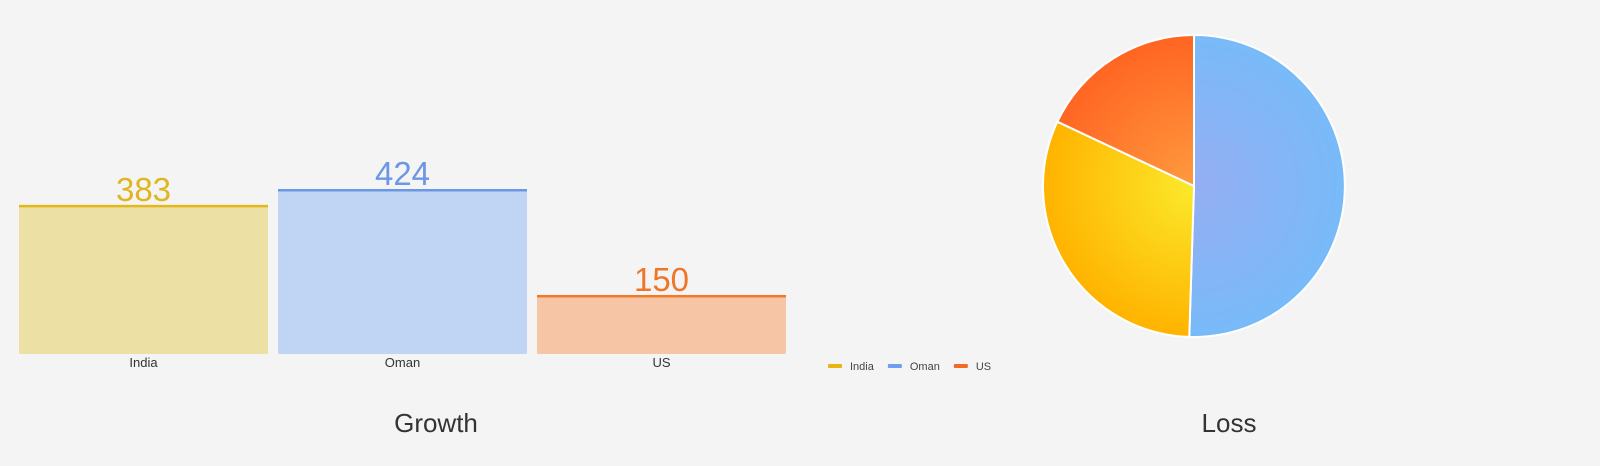 The height and width of the screenshot is (466, 1600). What do you see at coordinates (661, 279) in the screenshot?
I see `bar-value-label-us: 150` at bounding box center [661, 279].